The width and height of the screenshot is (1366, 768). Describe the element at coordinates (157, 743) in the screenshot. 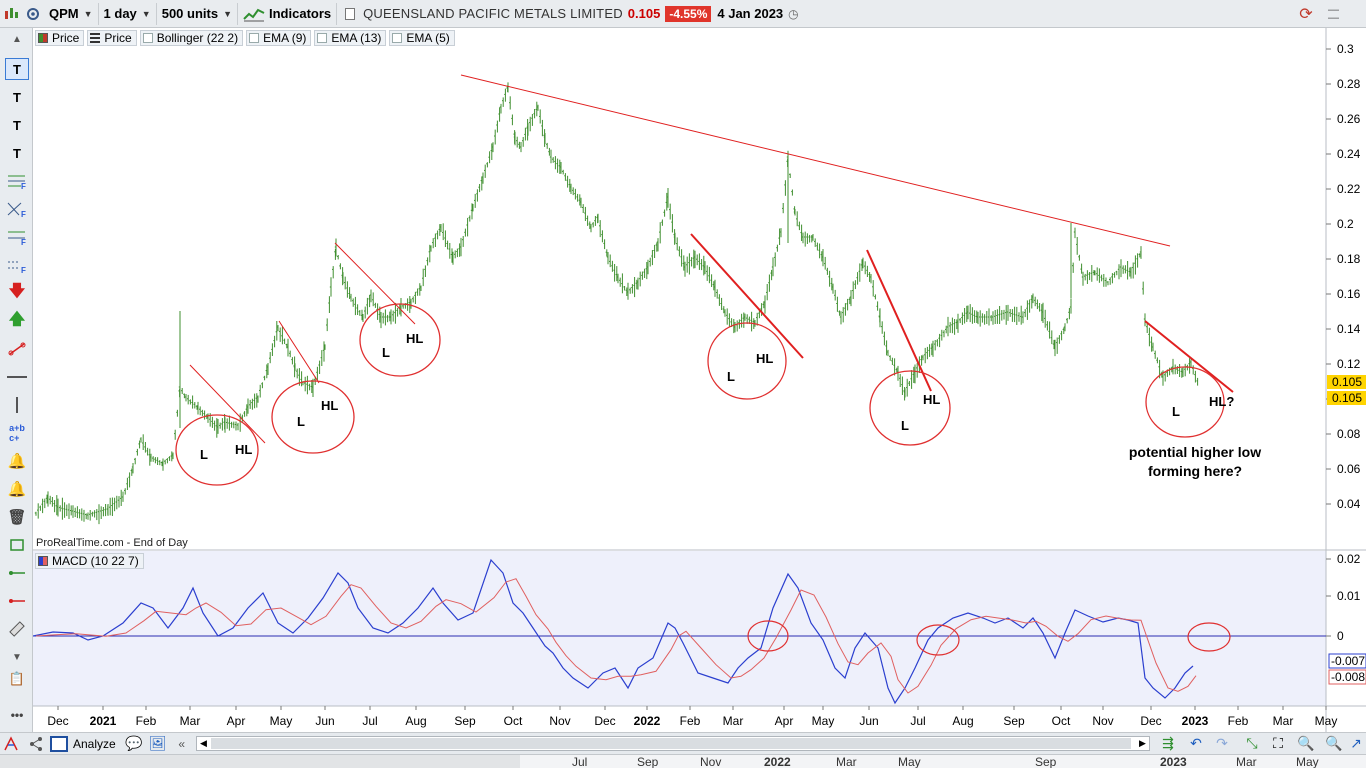

I see `screenshot-icon: 🖼` at that location.